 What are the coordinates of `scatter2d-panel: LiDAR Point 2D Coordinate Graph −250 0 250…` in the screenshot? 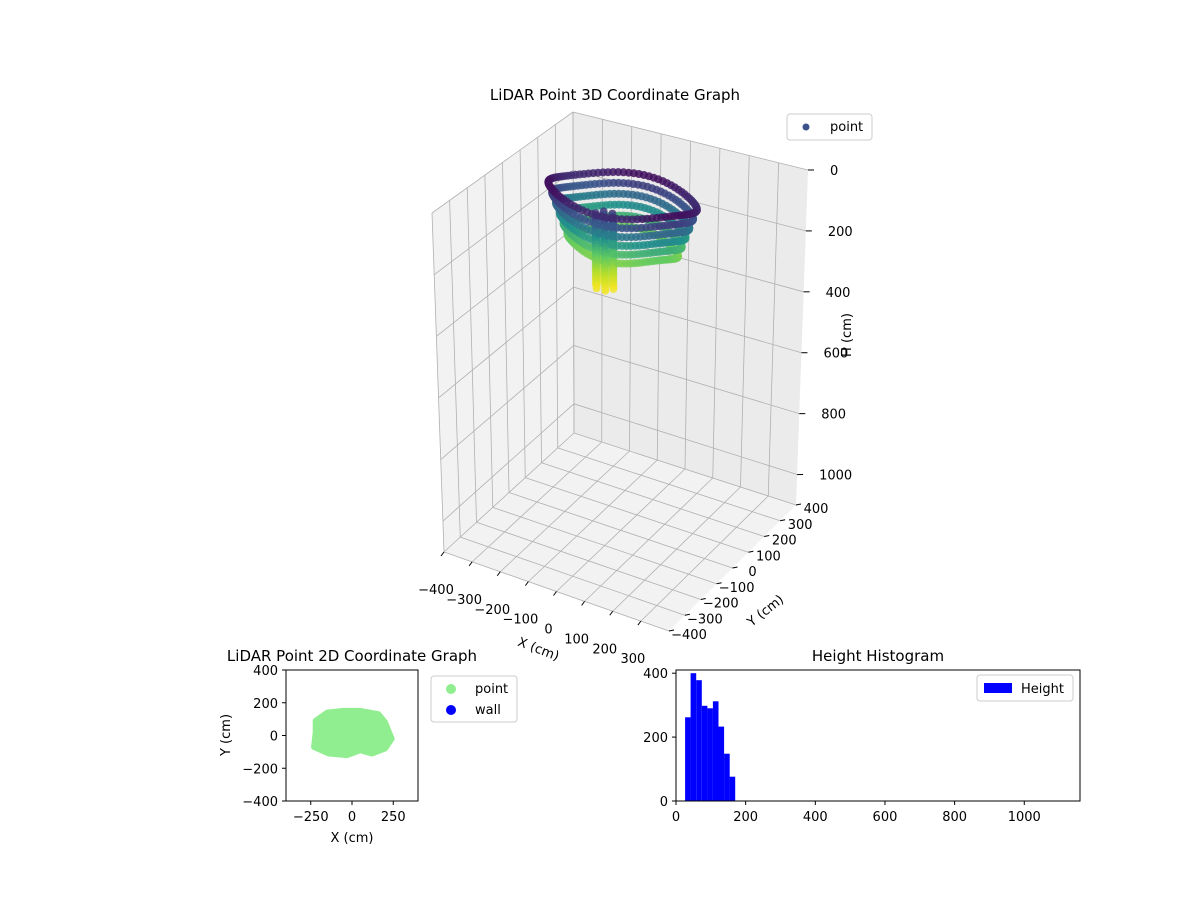 It's located at (368, 746).